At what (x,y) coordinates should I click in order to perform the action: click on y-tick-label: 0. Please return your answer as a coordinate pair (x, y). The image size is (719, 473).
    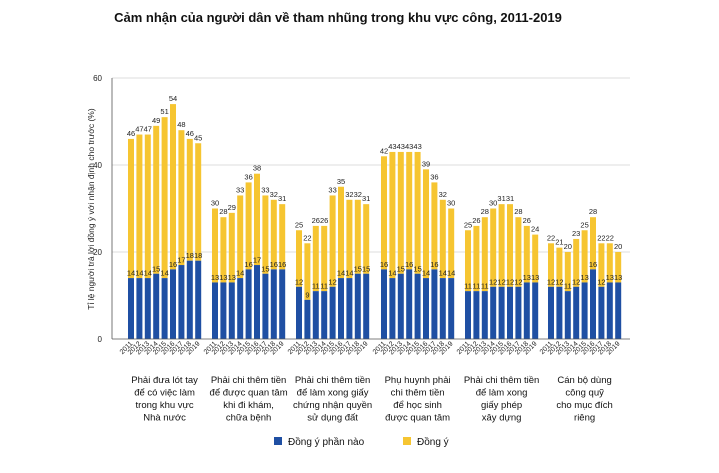
    Looking at the image, I should click on (100, 339).